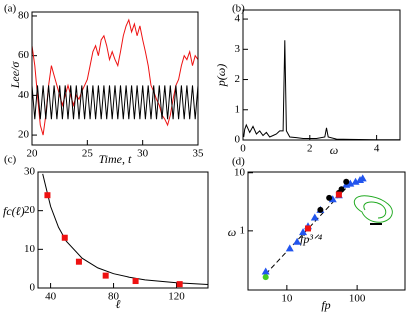 The image size is (415, 316). Describe the element at coordinates (115, 159) in the screenshot. I see `x-axis-label: Time, t` at that location.